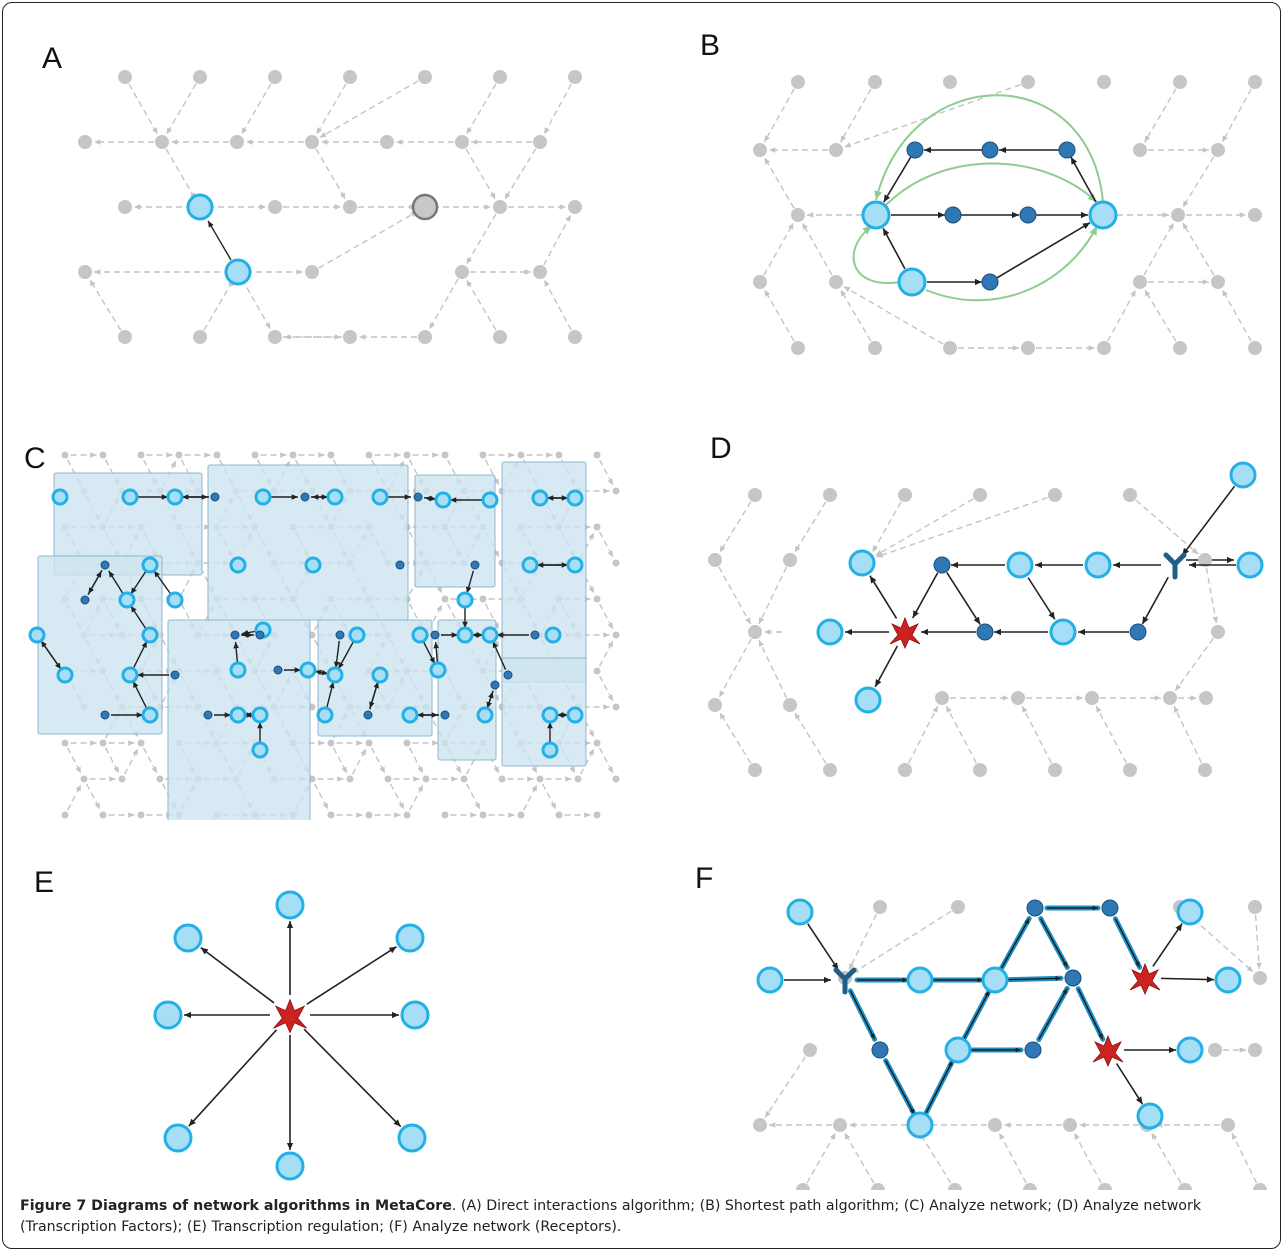  Describe the element at coordinates (44, 882) in the screenshot. I see `panel-label-e: E` at that location.